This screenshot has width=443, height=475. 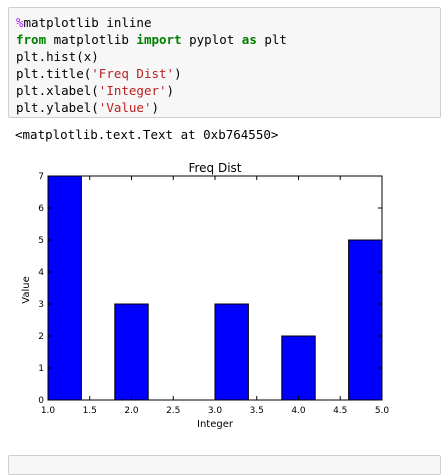 I want to click on x-tick-label: 3.5, so click(x=257, y=411).